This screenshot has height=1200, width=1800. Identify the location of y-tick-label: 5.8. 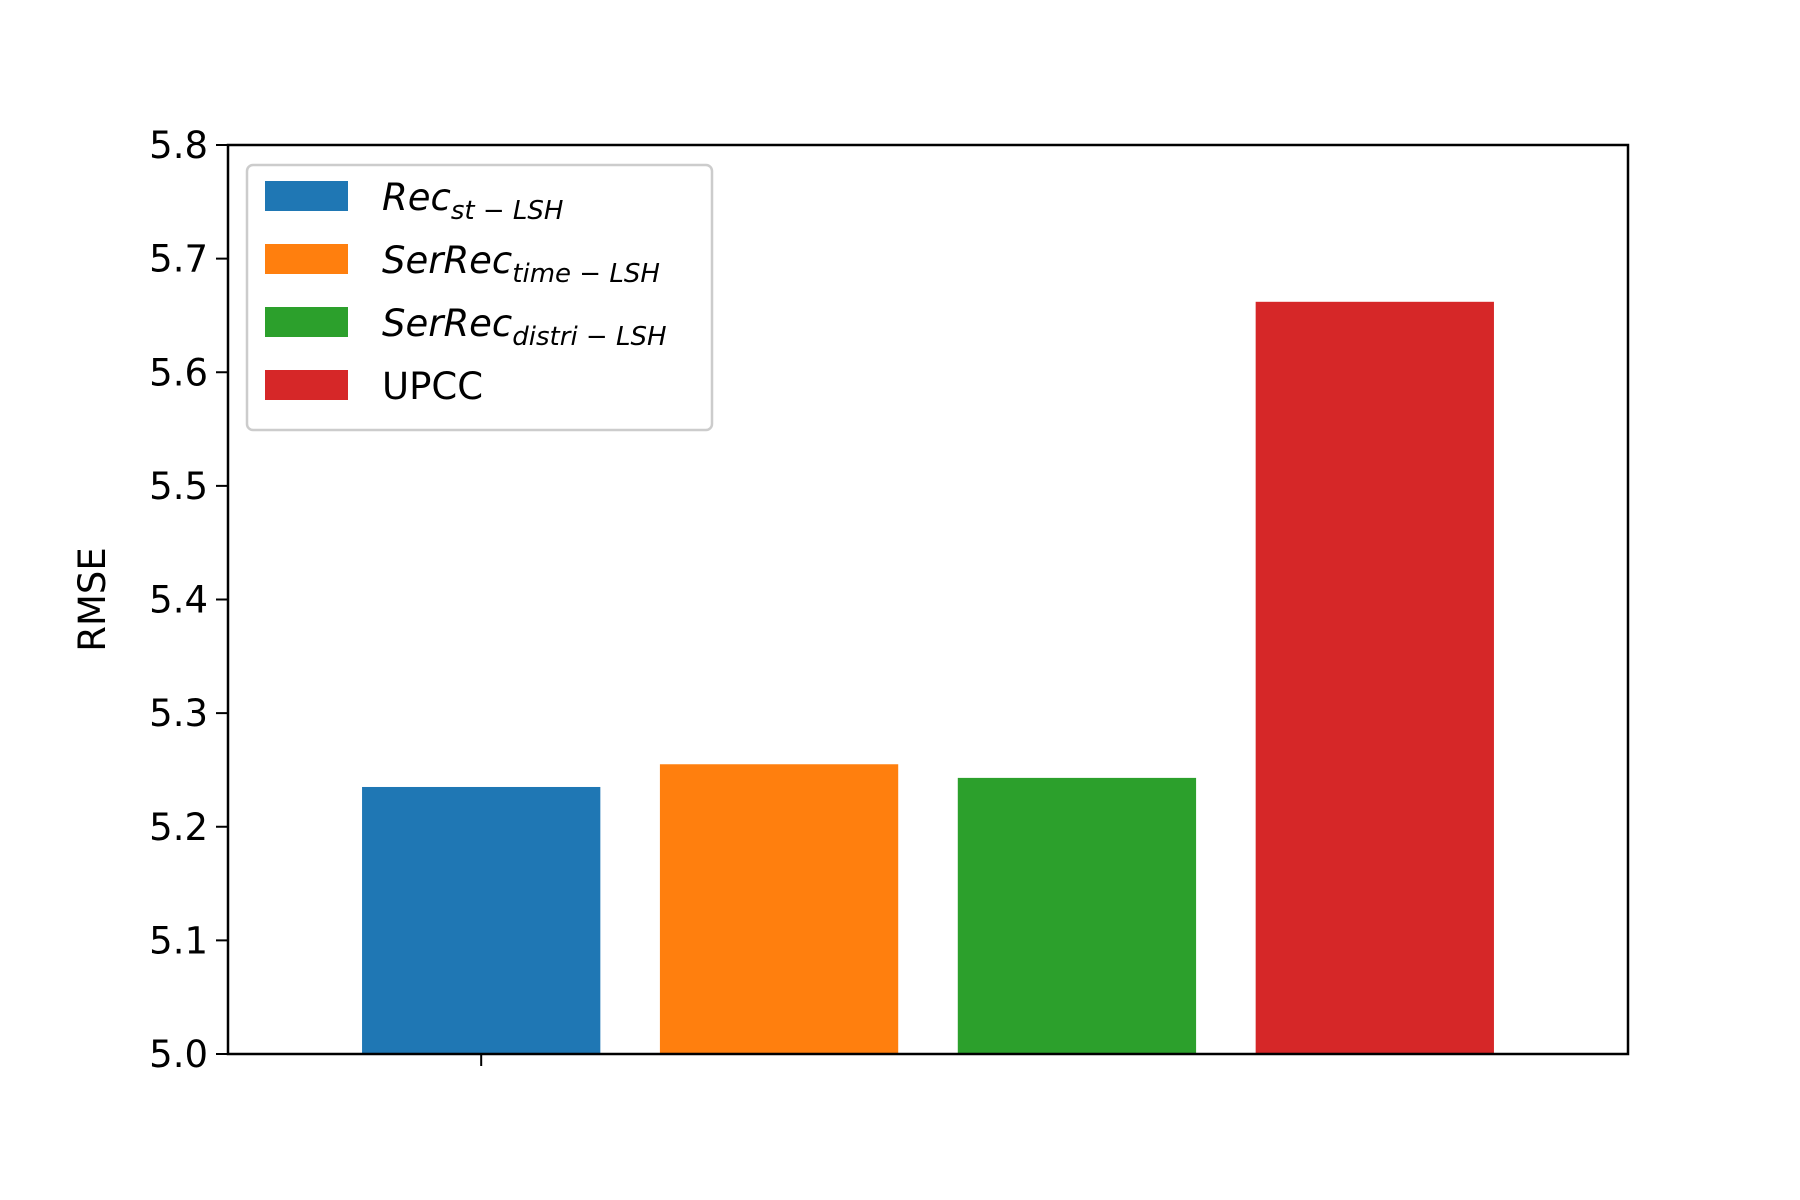
(178, 145).